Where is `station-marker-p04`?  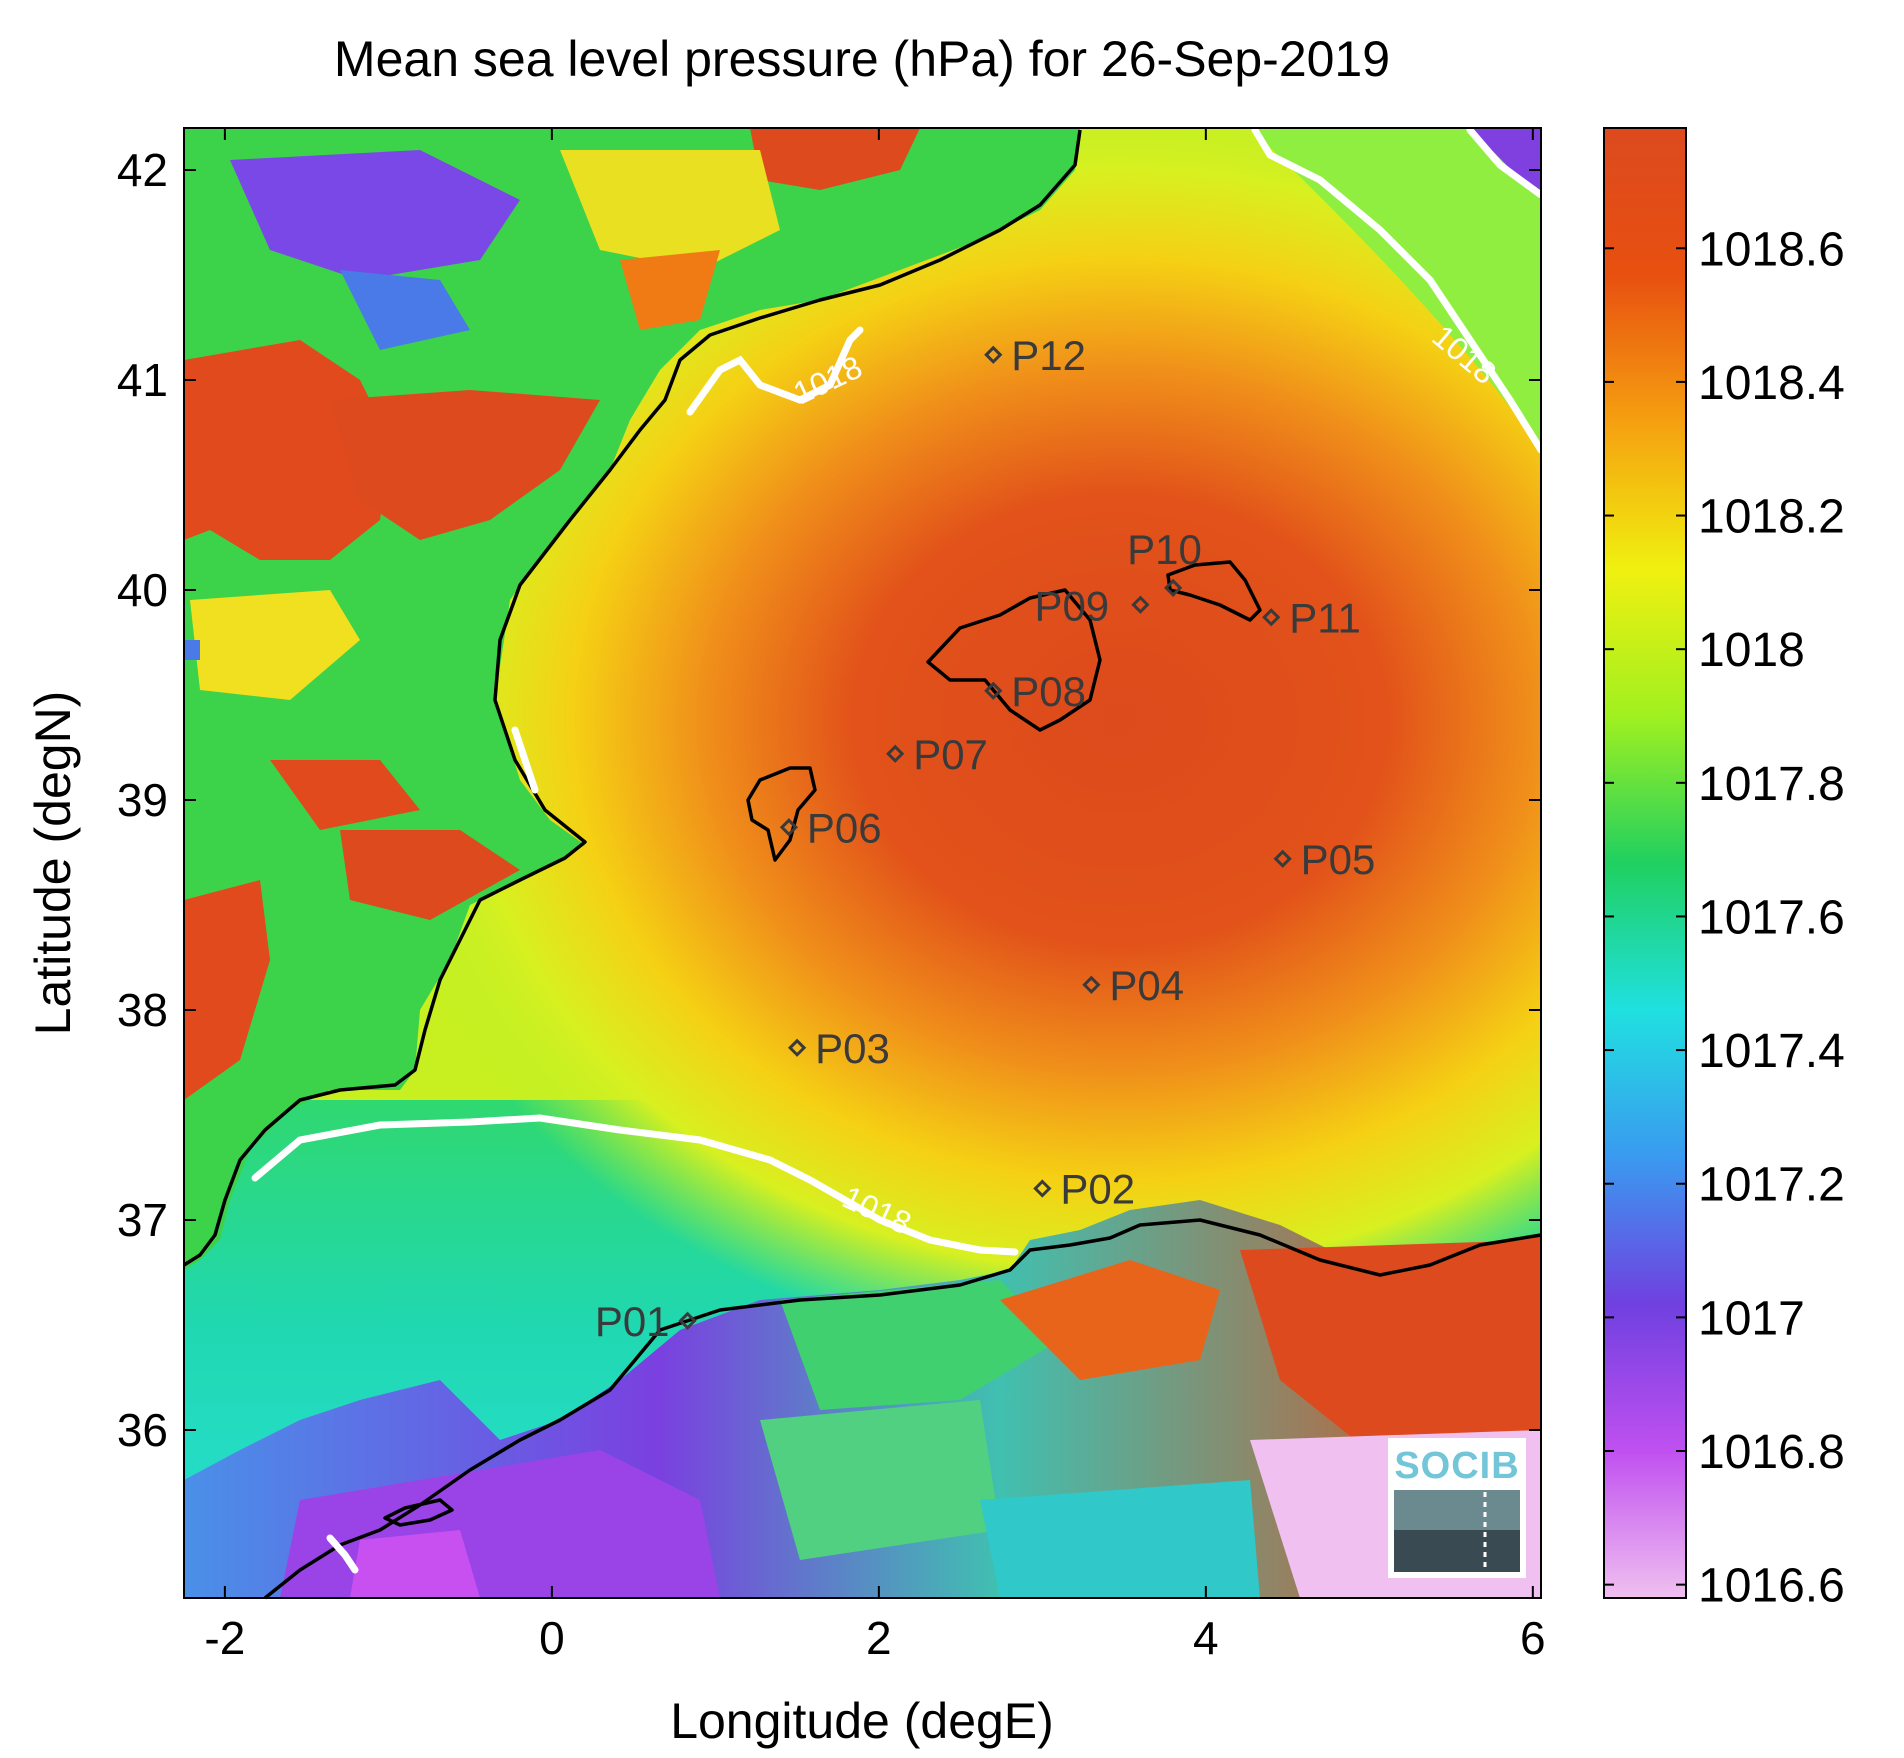 station-marker-p04 is located at coordinates (1091, 984).